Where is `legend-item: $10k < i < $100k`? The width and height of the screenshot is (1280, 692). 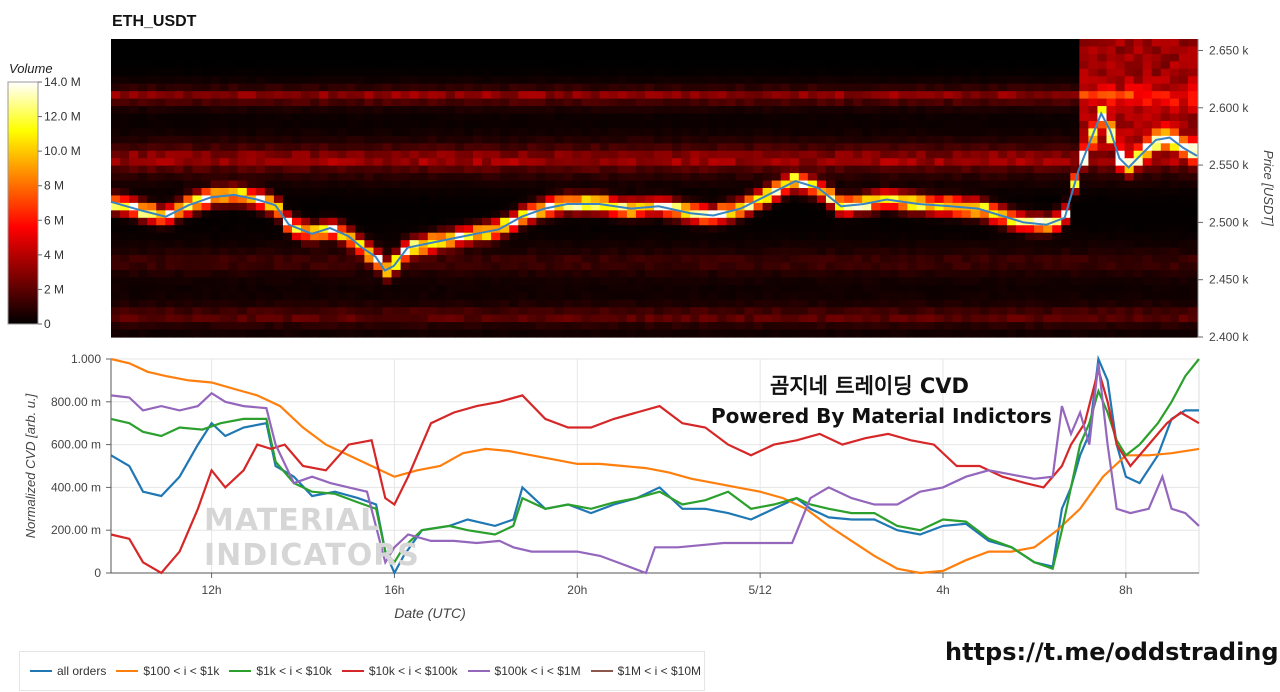
legend-item: $10k < i < $100k is located at coordinates (399, 671).